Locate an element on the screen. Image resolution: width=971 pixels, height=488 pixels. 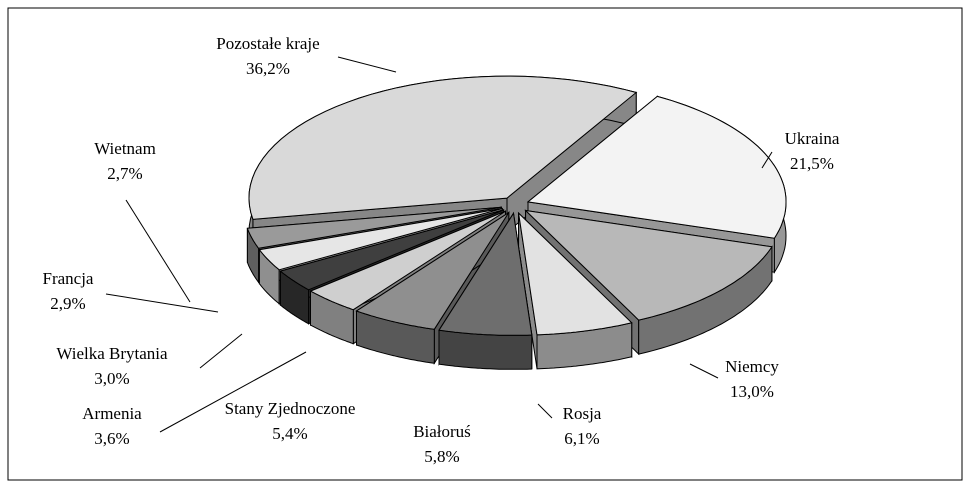
slice-label: Pozostałe kraje is located at coordinates (267, 43).